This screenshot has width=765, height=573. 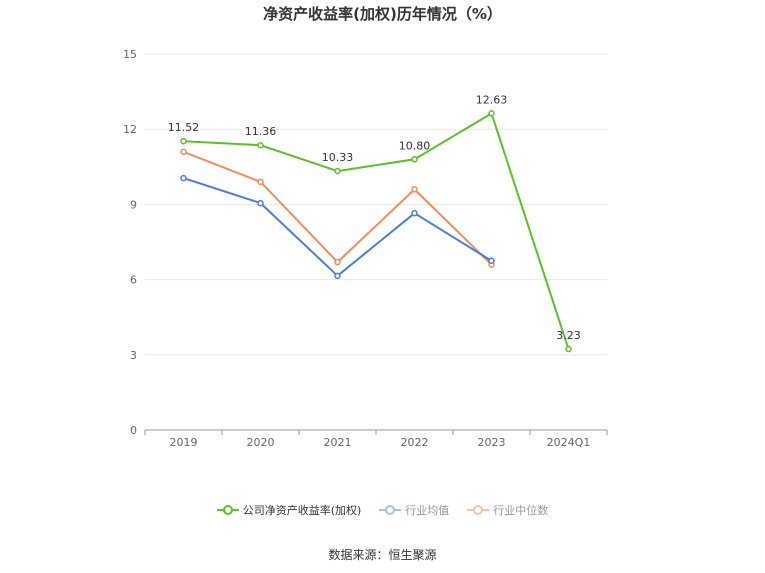 I want to click on y-axis-ticks: 0 3 6 9 12 15, so click(x=130, y=242).